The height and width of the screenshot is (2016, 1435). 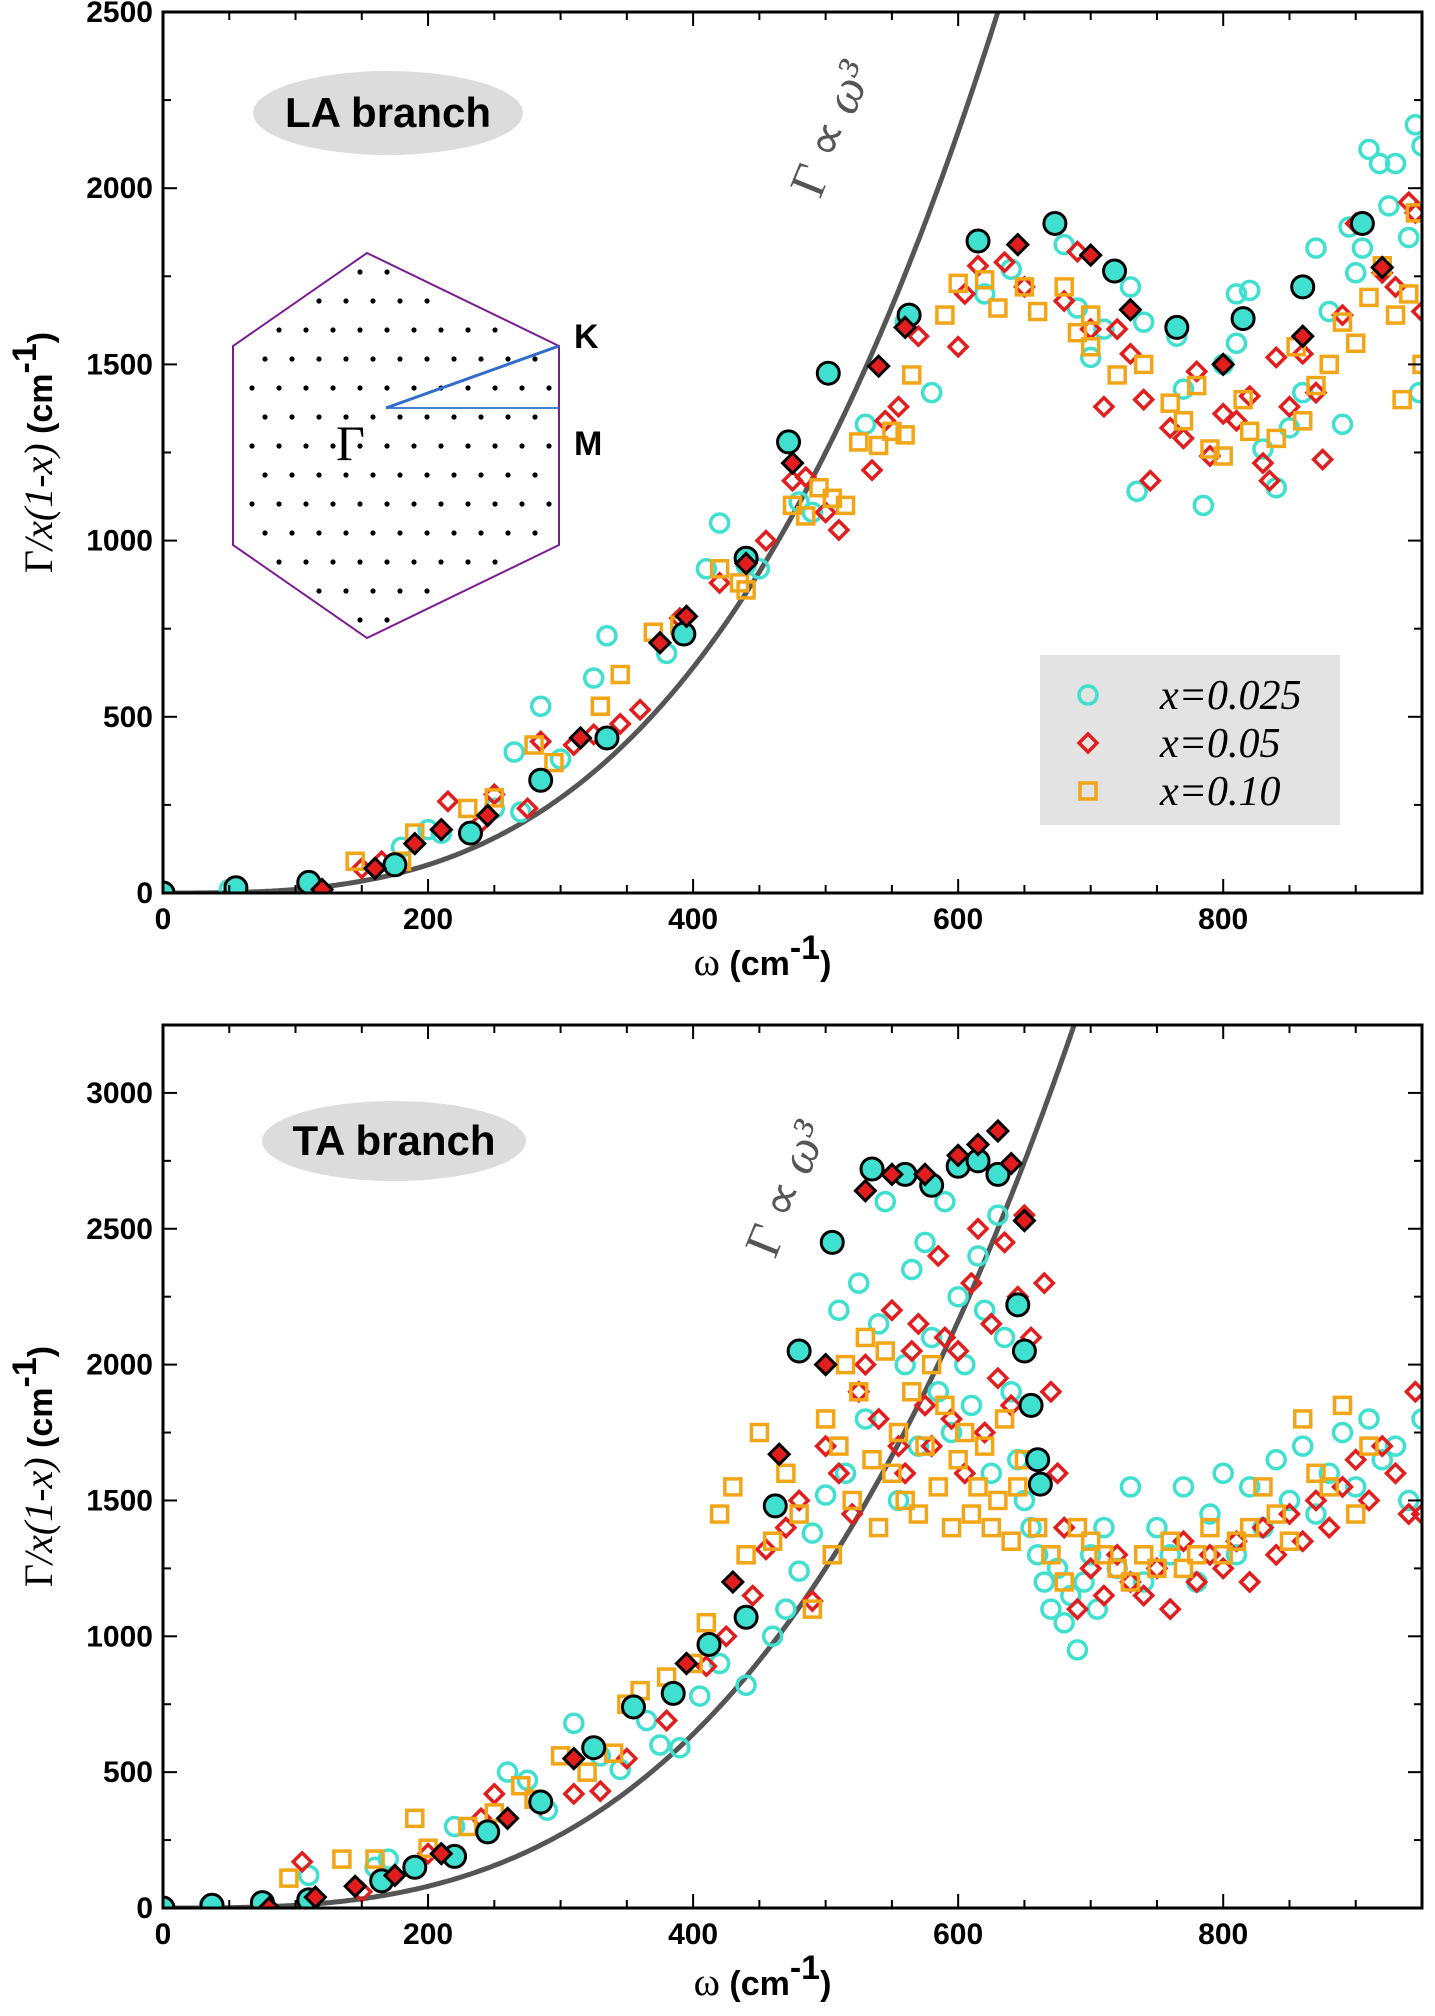 I want to click on y-axis-label-close: ), so click(x=41, y=337).